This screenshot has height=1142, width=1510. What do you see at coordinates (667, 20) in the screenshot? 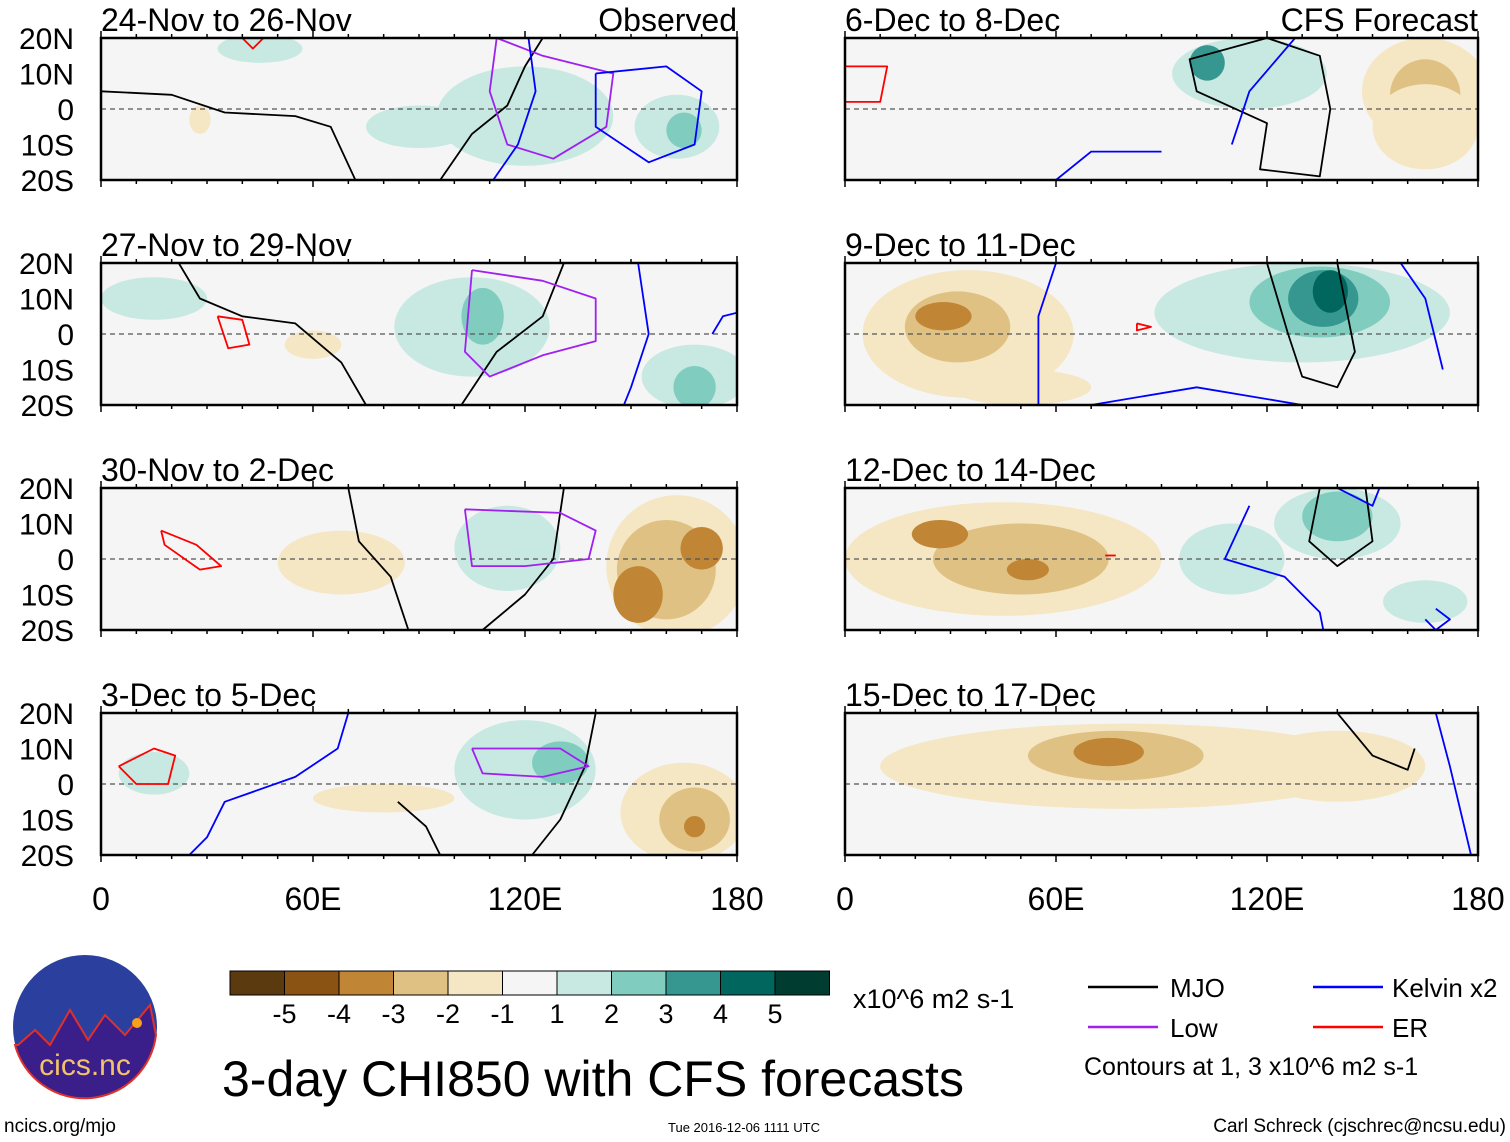
I see `observed-header: Observed` at bounding box center [667, 20].